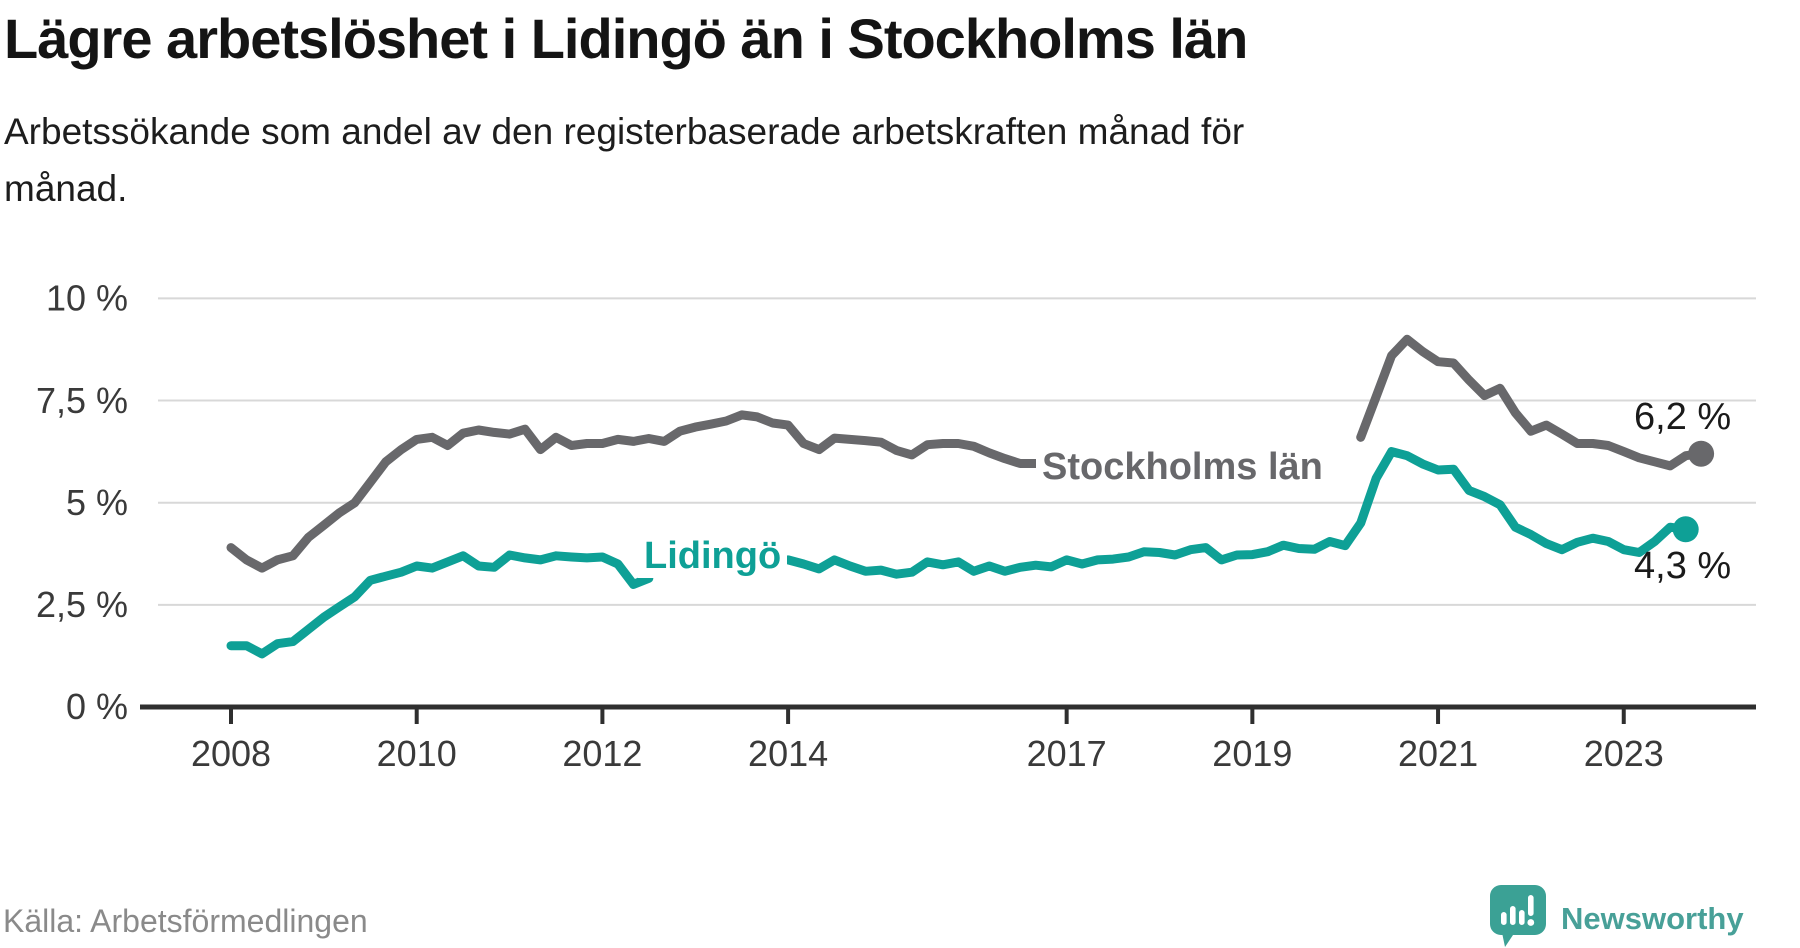  I want to click on x-axis-label: 2008, so click(231, 753).